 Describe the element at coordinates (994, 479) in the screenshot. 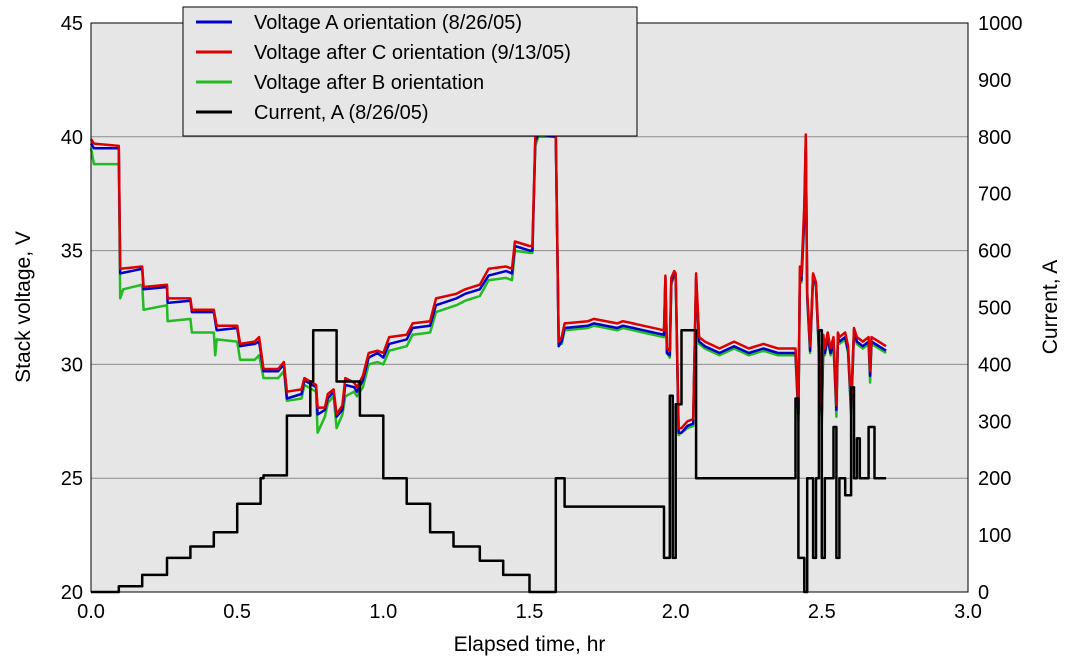

I see `y2-tick-label: 200` at that location.